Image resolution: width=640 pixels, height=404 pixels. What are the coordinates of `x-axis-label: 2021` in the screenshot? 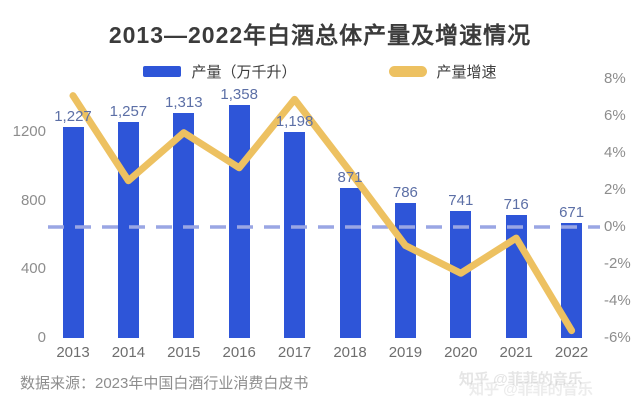 It's located at (516, 352).